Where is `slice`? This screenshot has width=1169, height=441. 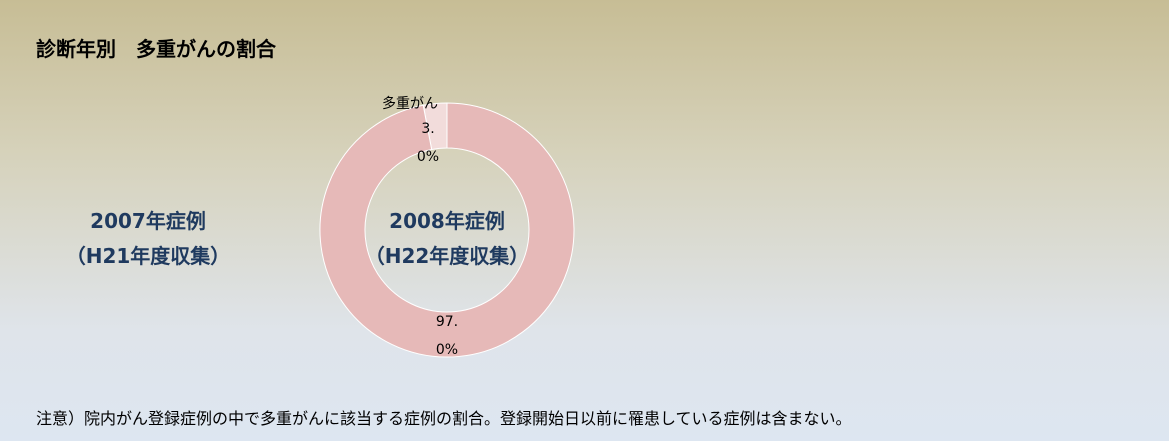 slice is located at coordinates (447, 230).